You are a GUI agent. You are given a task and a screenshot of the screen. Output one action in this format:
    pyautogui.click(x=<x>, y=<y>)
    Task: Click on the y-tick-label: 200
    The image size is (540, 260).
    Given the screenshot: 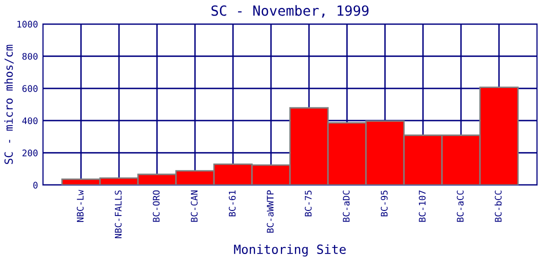 What is the action you would take?
    pyautogui.click(x=30, y=153)
    